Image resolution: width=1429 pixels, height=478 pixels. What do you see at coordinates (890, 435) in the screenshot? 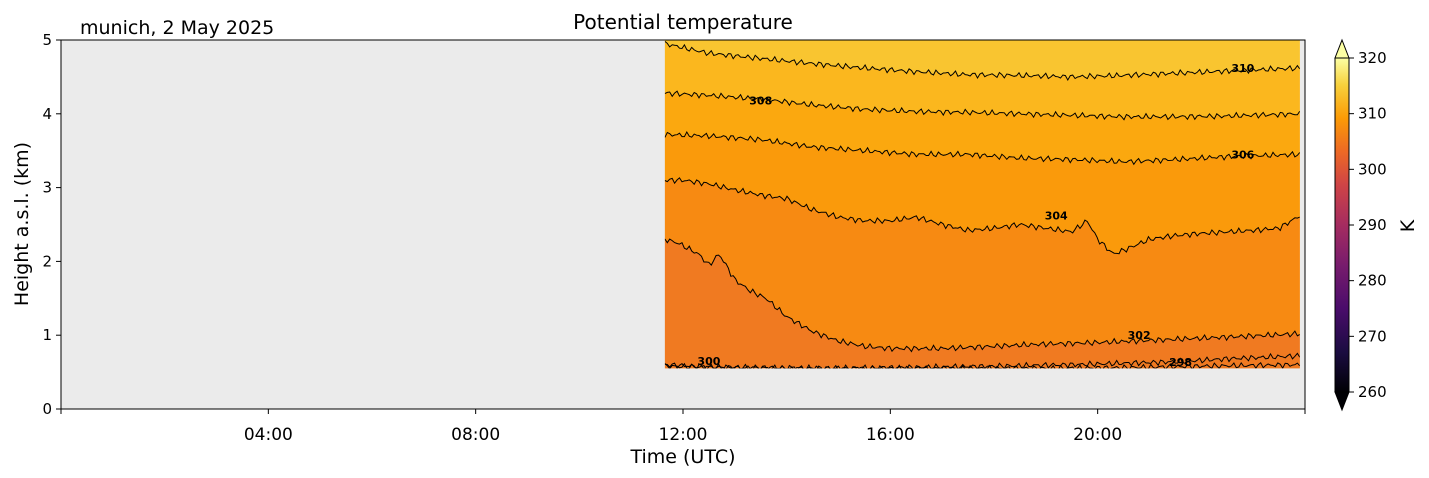
I see `x-tick-label: 16:00` at bounding box center [890, 435].